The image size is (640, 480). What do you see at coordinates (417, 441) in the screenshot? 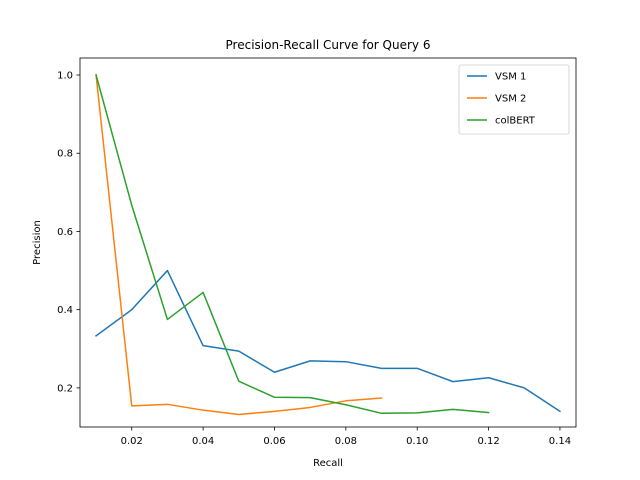
I see `x-tick-label: 0.10` at bounding box center [417, 441].